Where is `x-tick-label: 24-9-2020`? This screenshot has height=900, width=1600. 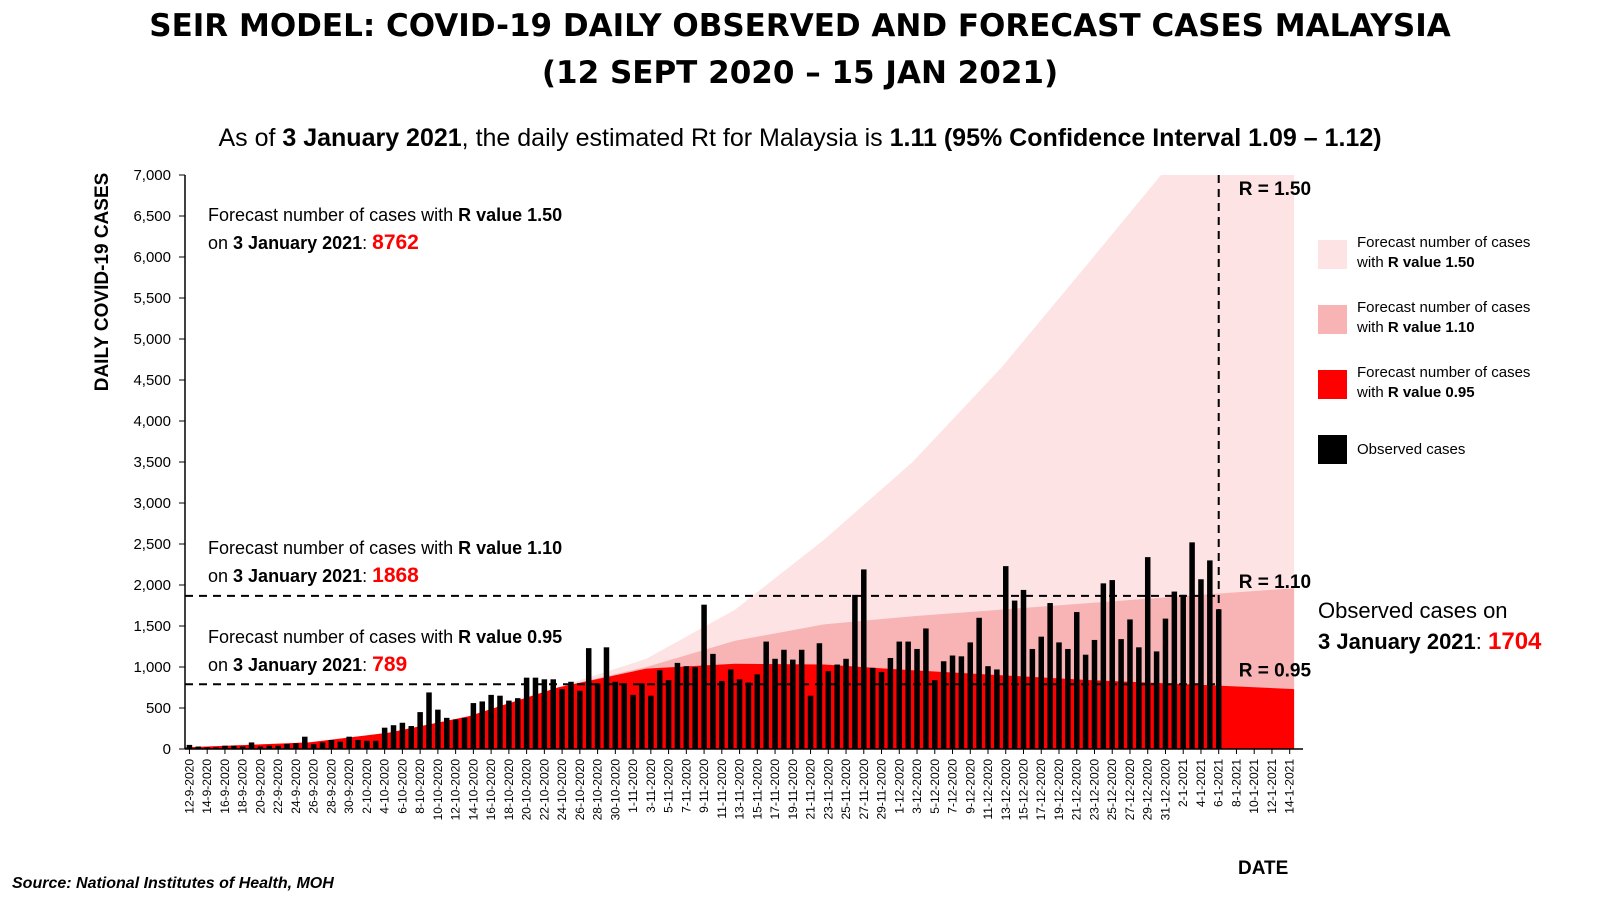 x-tick-label: 24-9-2020 is located at coordinates (296, 786).